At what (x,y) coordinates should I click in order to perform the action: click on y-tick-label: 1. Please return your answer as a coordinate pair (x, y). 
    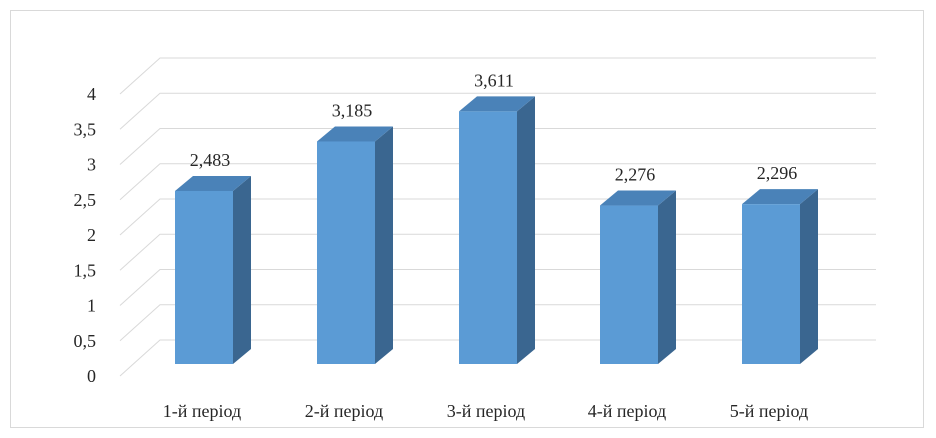
    Looking at the image, I should click on (91, 306).